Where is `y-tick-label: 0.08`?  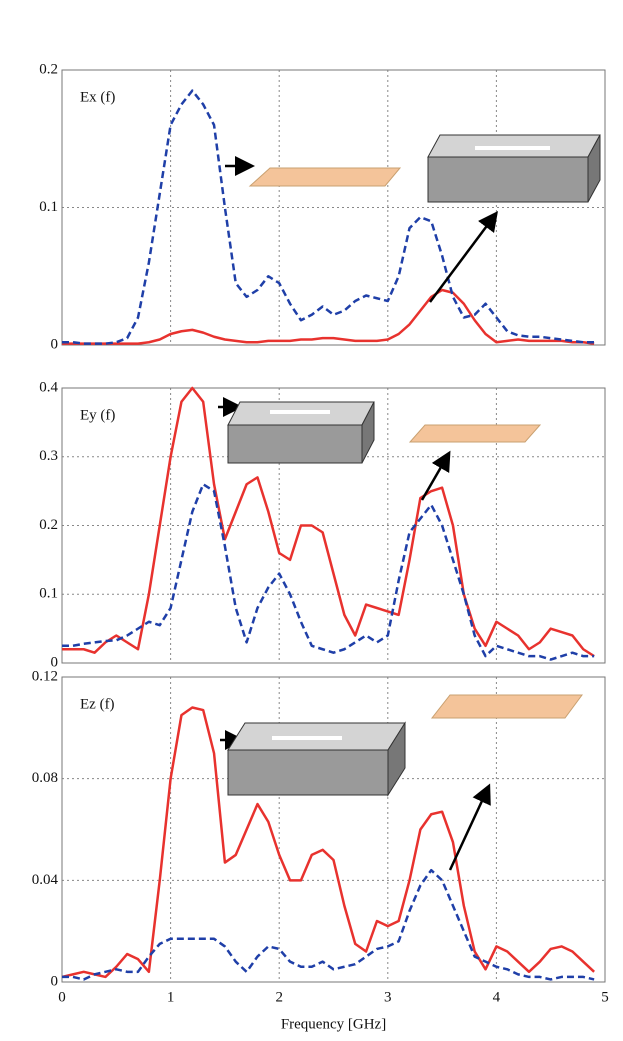
y-tick-label: 0.08 is located at coordinates (45, 778).